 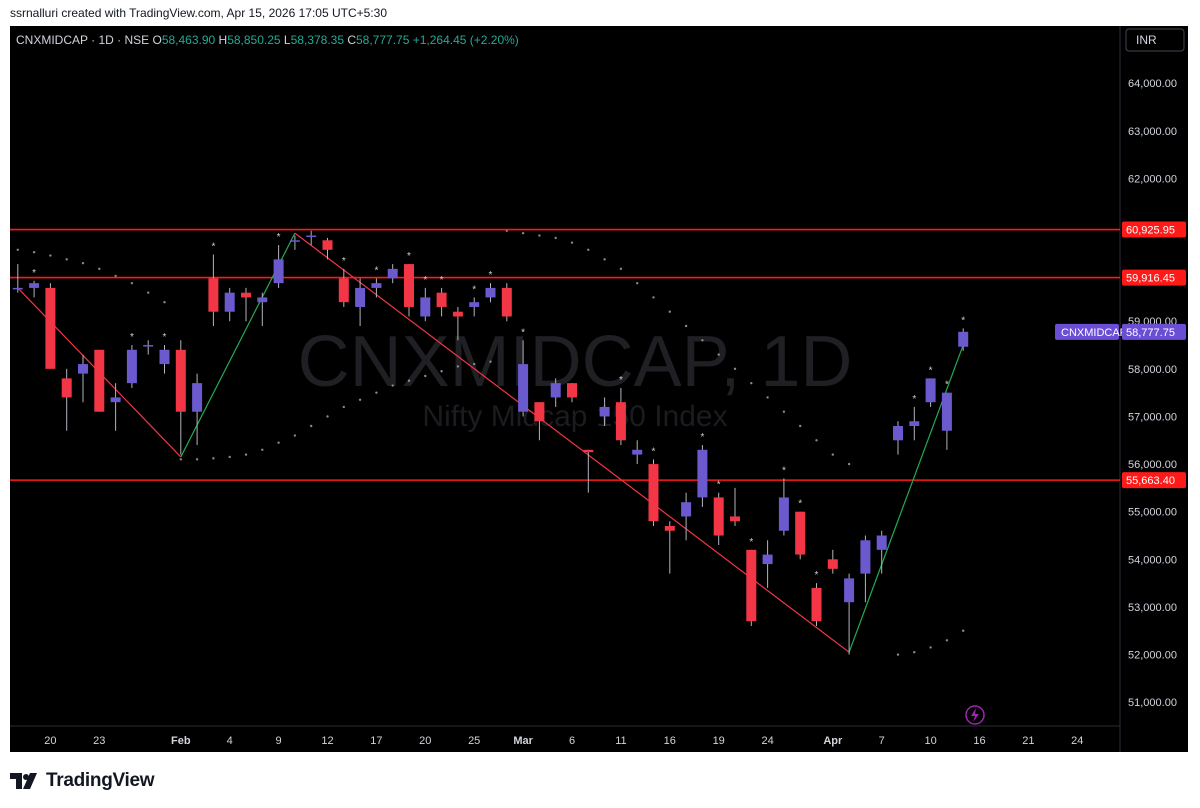 I want to click on lightning-icon-ring, so click(x=975, y=715).